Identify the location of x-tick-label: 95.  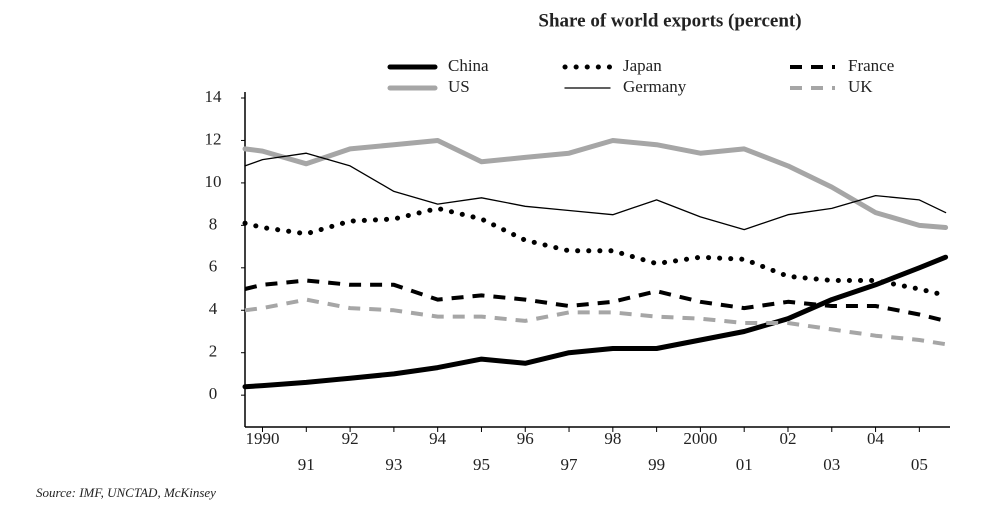
(481, 464).